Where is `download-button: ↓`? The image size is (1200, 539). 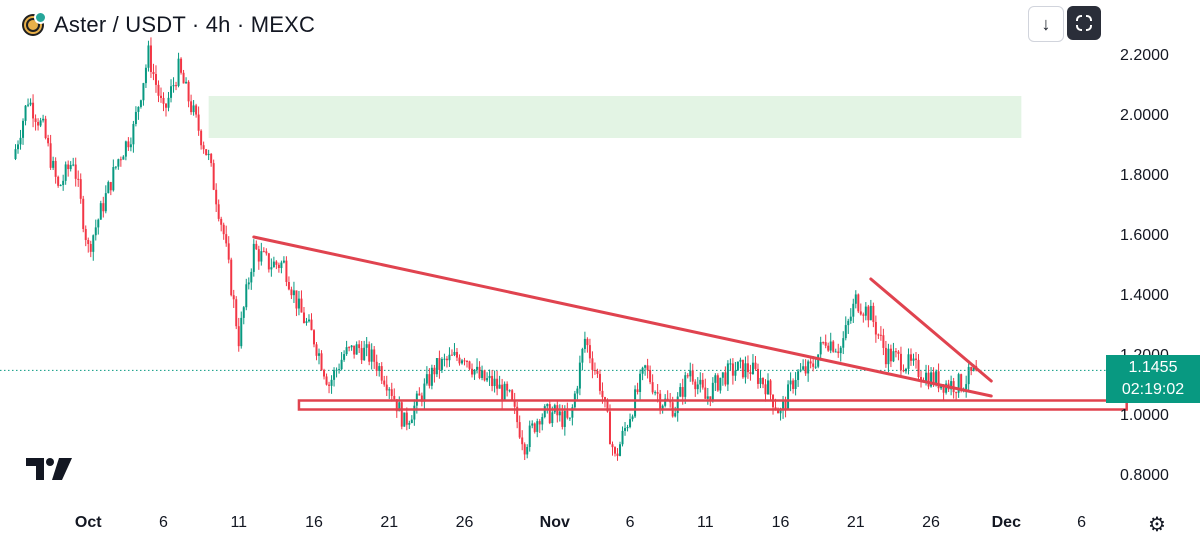 download-button: ↓ is located at coordinates (1046, 24).